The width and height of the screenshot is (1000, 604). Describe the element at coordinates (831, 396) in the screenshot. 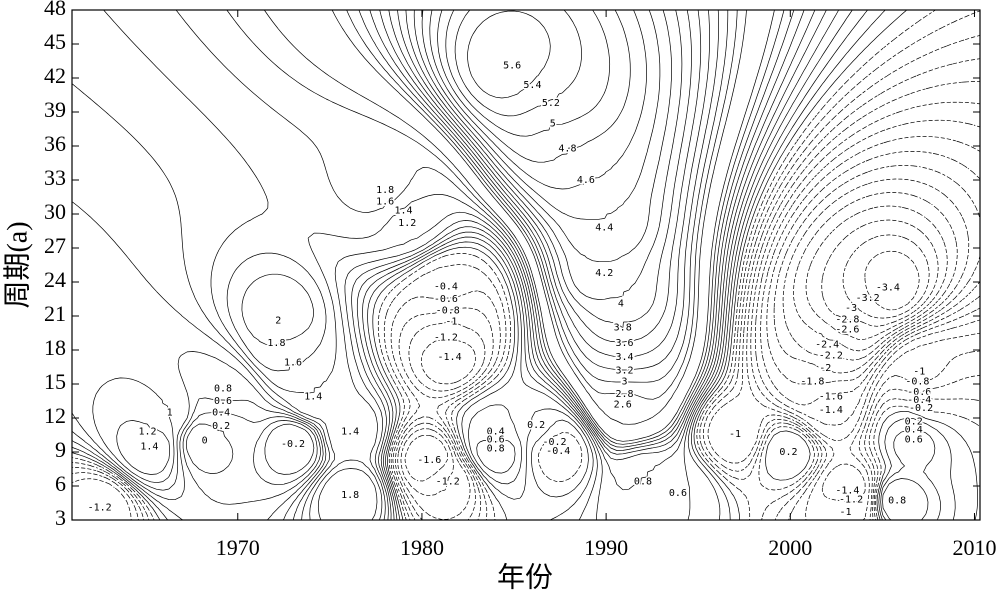

I see `contour-label: -1.6` at that location.